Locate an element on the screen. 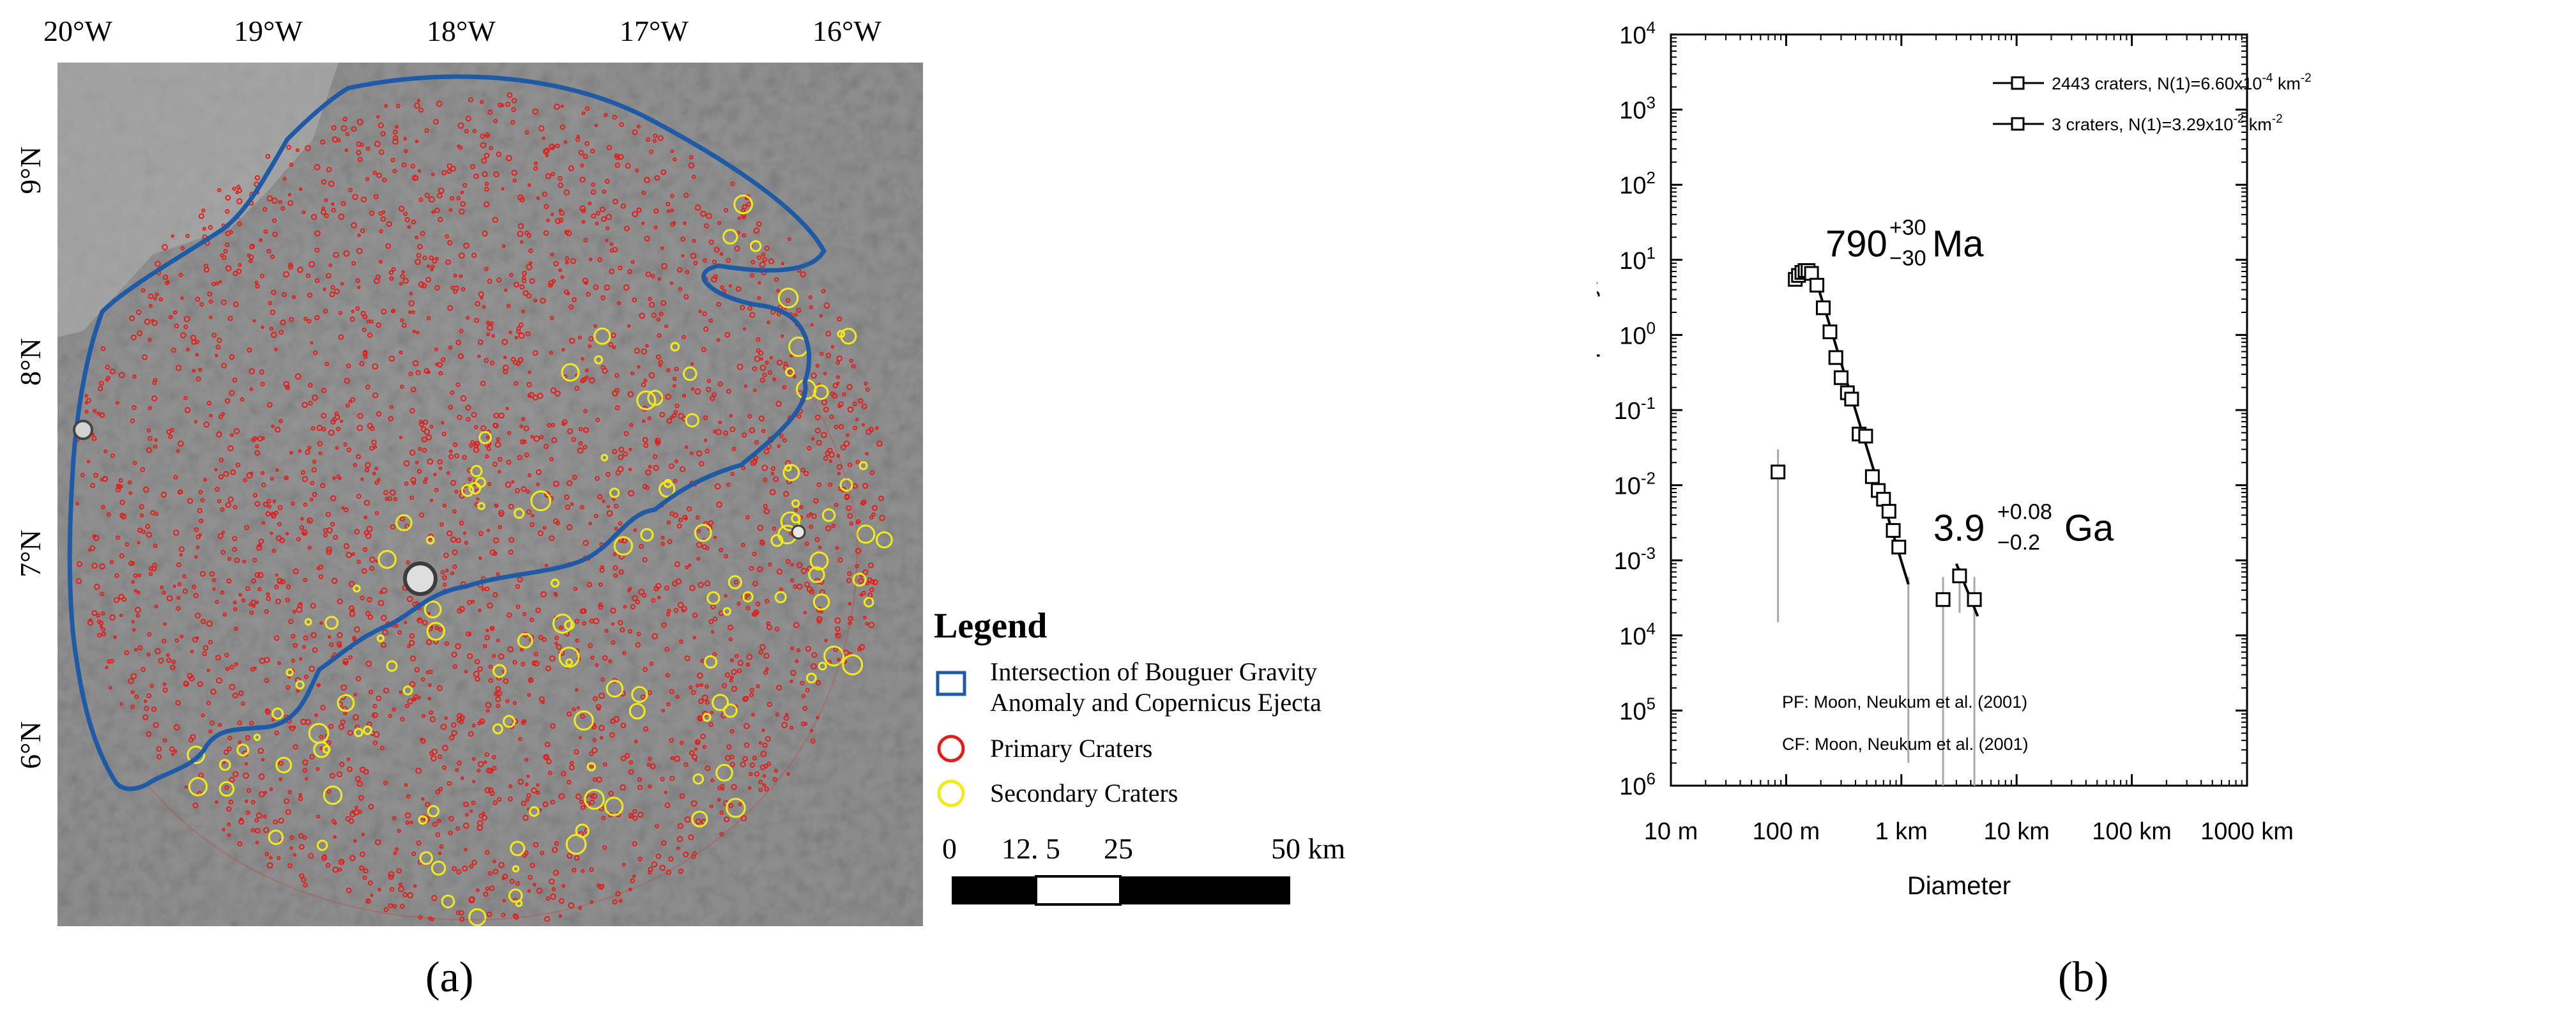 The image size is (2576, 1022). data-point is located at coordinates (1960, 576).